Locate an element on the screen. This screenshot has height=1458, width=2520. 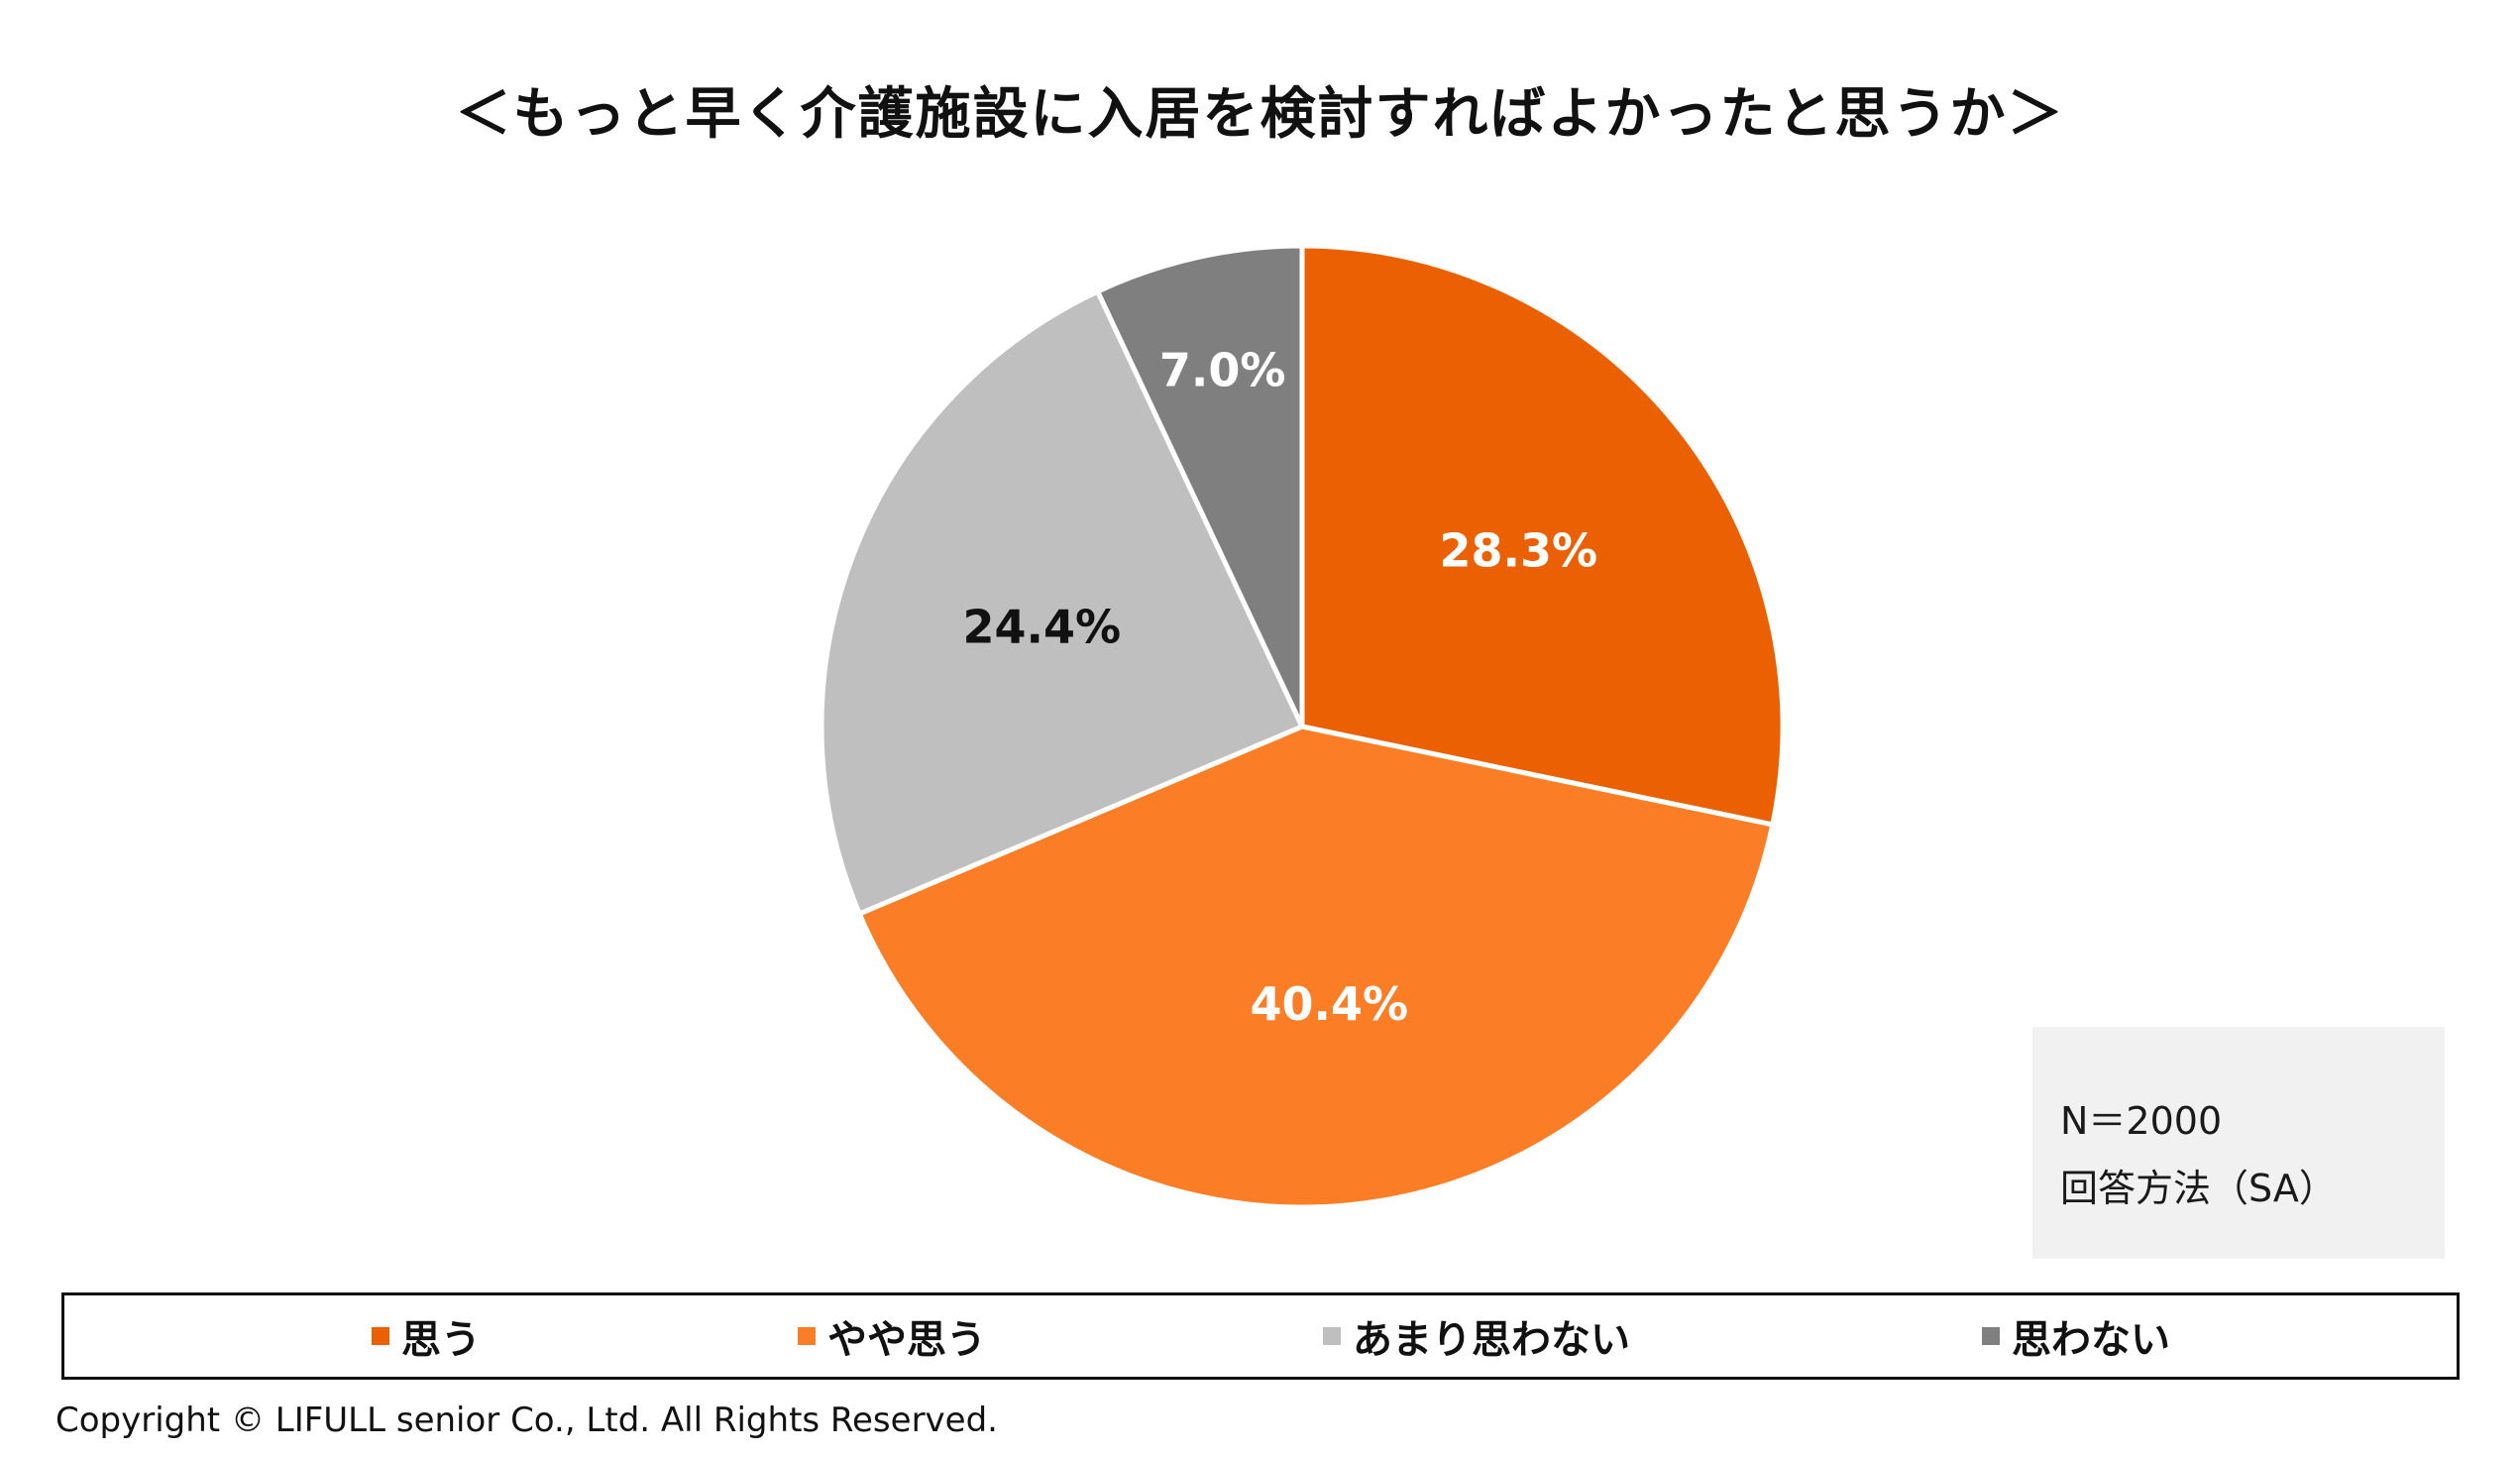
slice-omou is located at coordinates (1542, 535).